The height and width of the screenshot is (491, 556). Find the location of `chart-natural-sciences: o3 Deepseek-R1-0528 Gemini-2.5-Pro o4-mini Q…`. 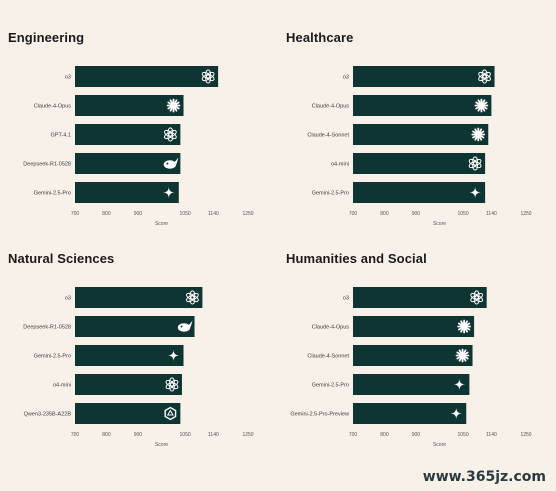

chart-natural-sciences: o3 Deepseek-R1-0528 Gemini-2.5-Pro o4-mini Q… is located at coordinates (138, 367).